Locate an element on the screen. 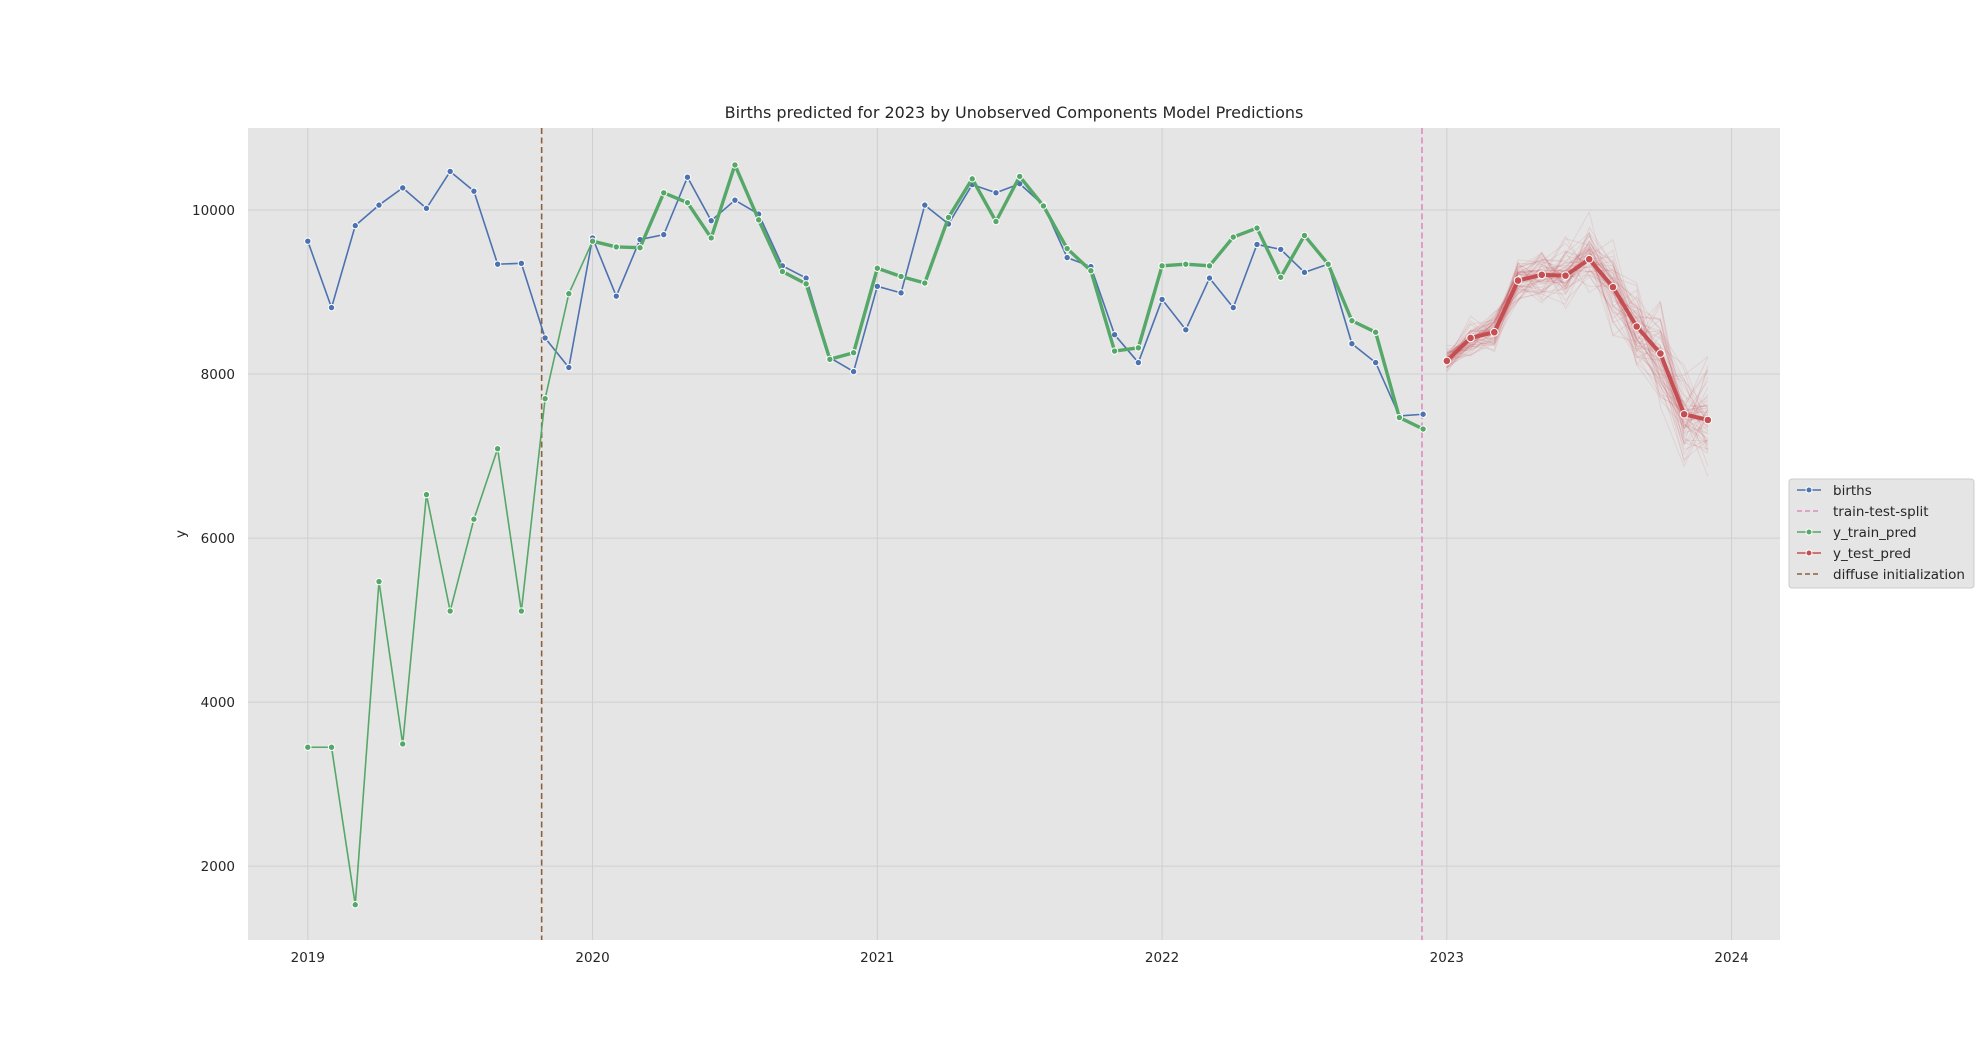  y-tick-labels: 2000 4000 6000 8000 10000 is located at coordinates (213, 539).